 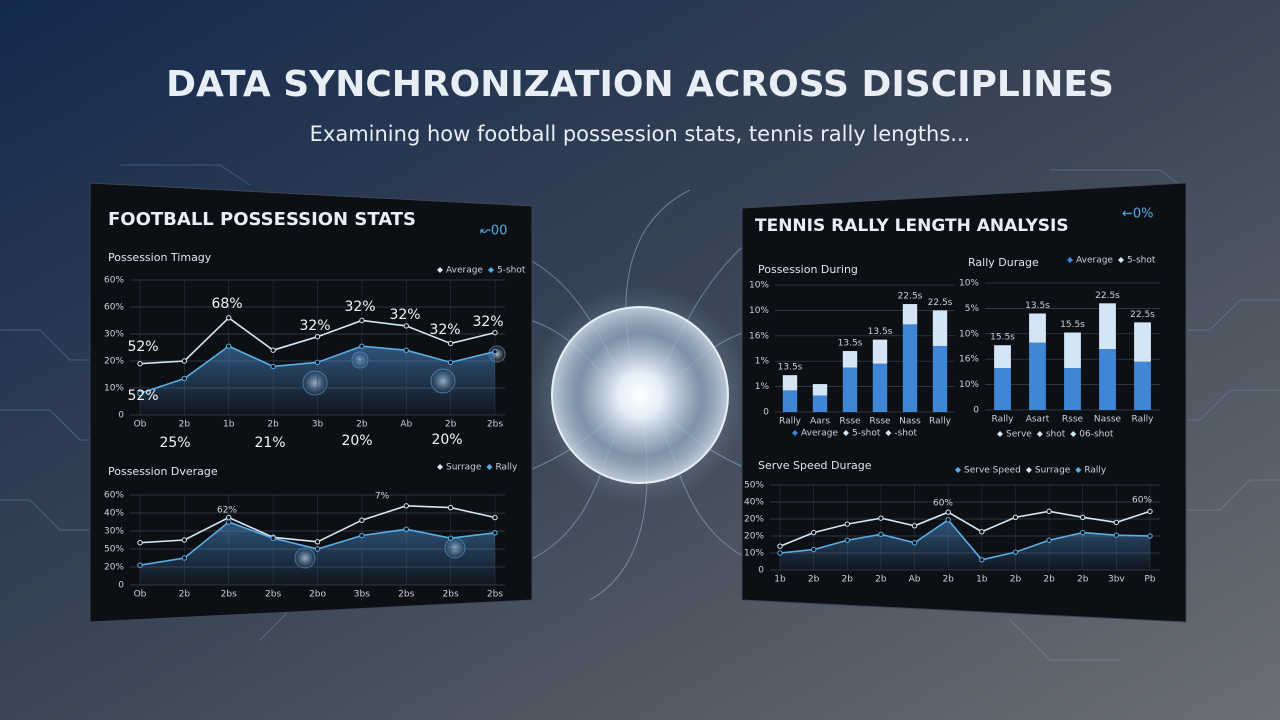 I want to click on area, so click(x=317, y=553).